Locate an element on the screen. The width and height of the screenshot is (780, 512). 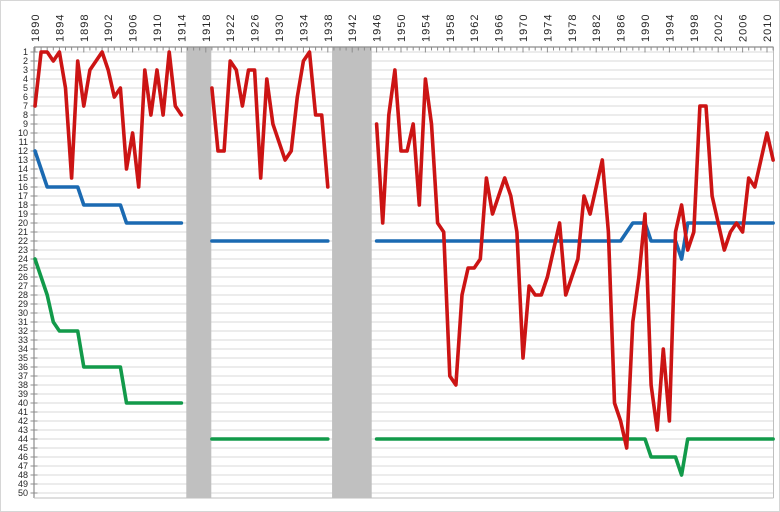
y-axis-label: 45 is located at coordinates (23, 448).